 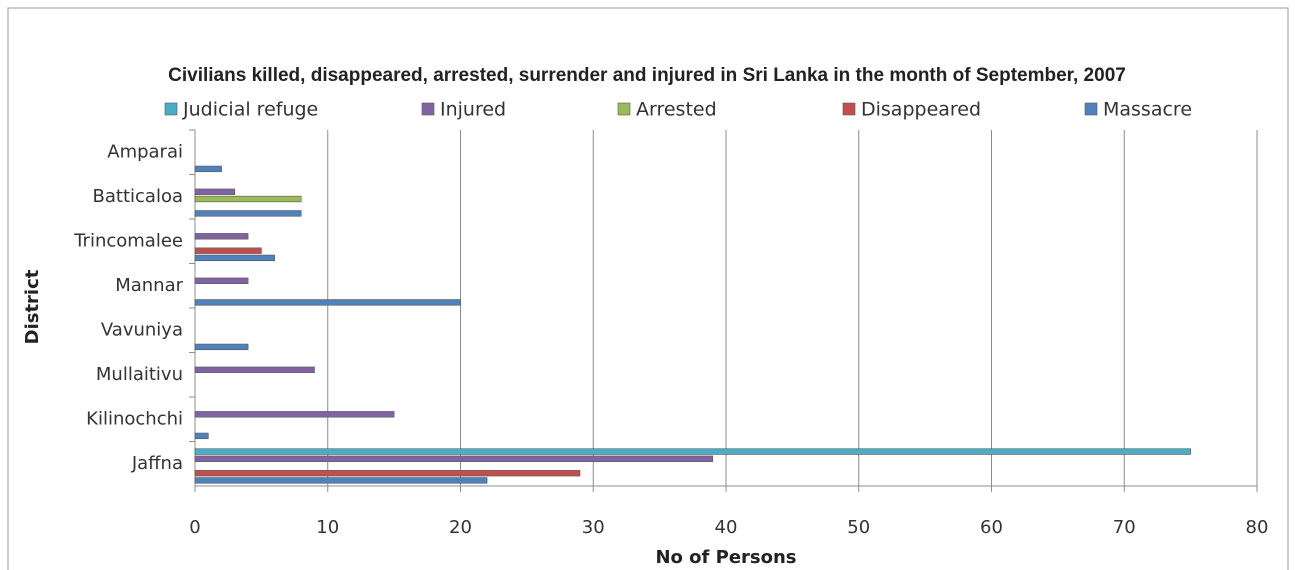 What do you see at coordinates (139, 374) in the screenshot?
I see `y-tick-label: Mullaitivu` at bounding box center [139, 374].